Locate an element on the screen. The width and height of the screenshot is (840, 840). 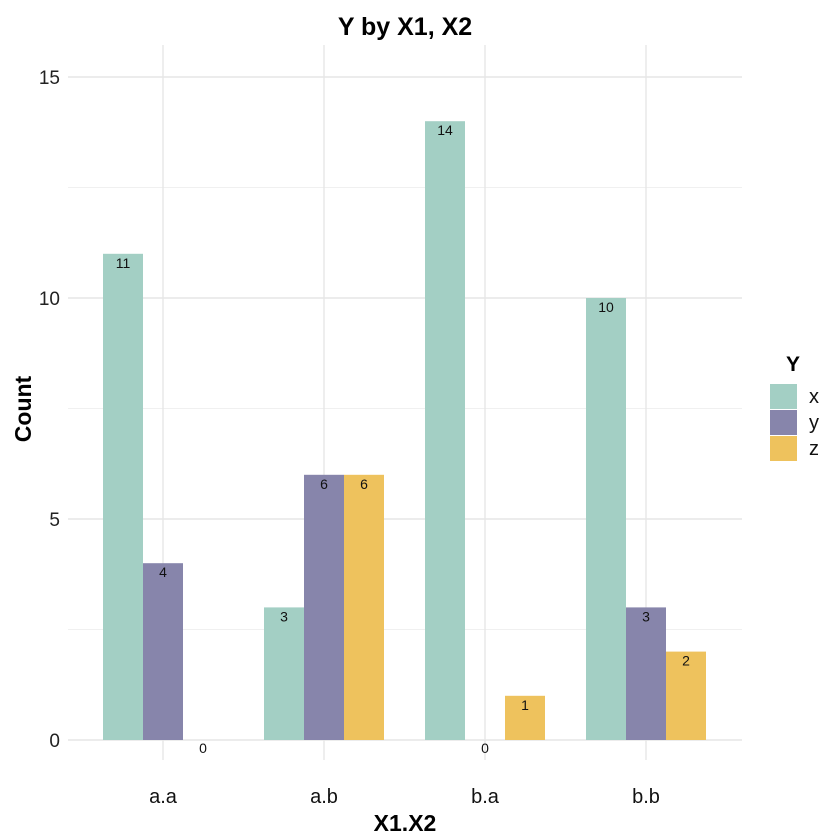
legend-label: z is located at coordinates (814, 449).